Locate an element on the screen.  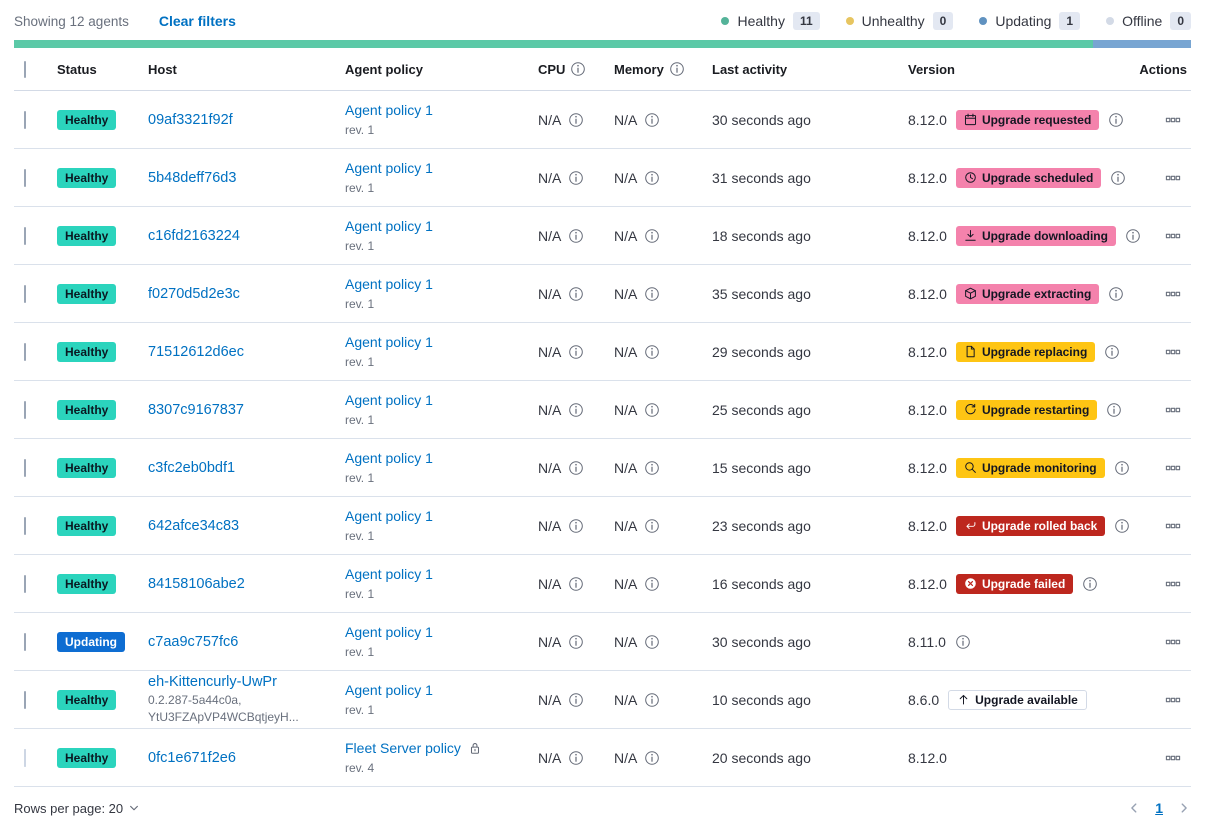
host-link: 642afce34c83 is located at coordinates (194, 526).